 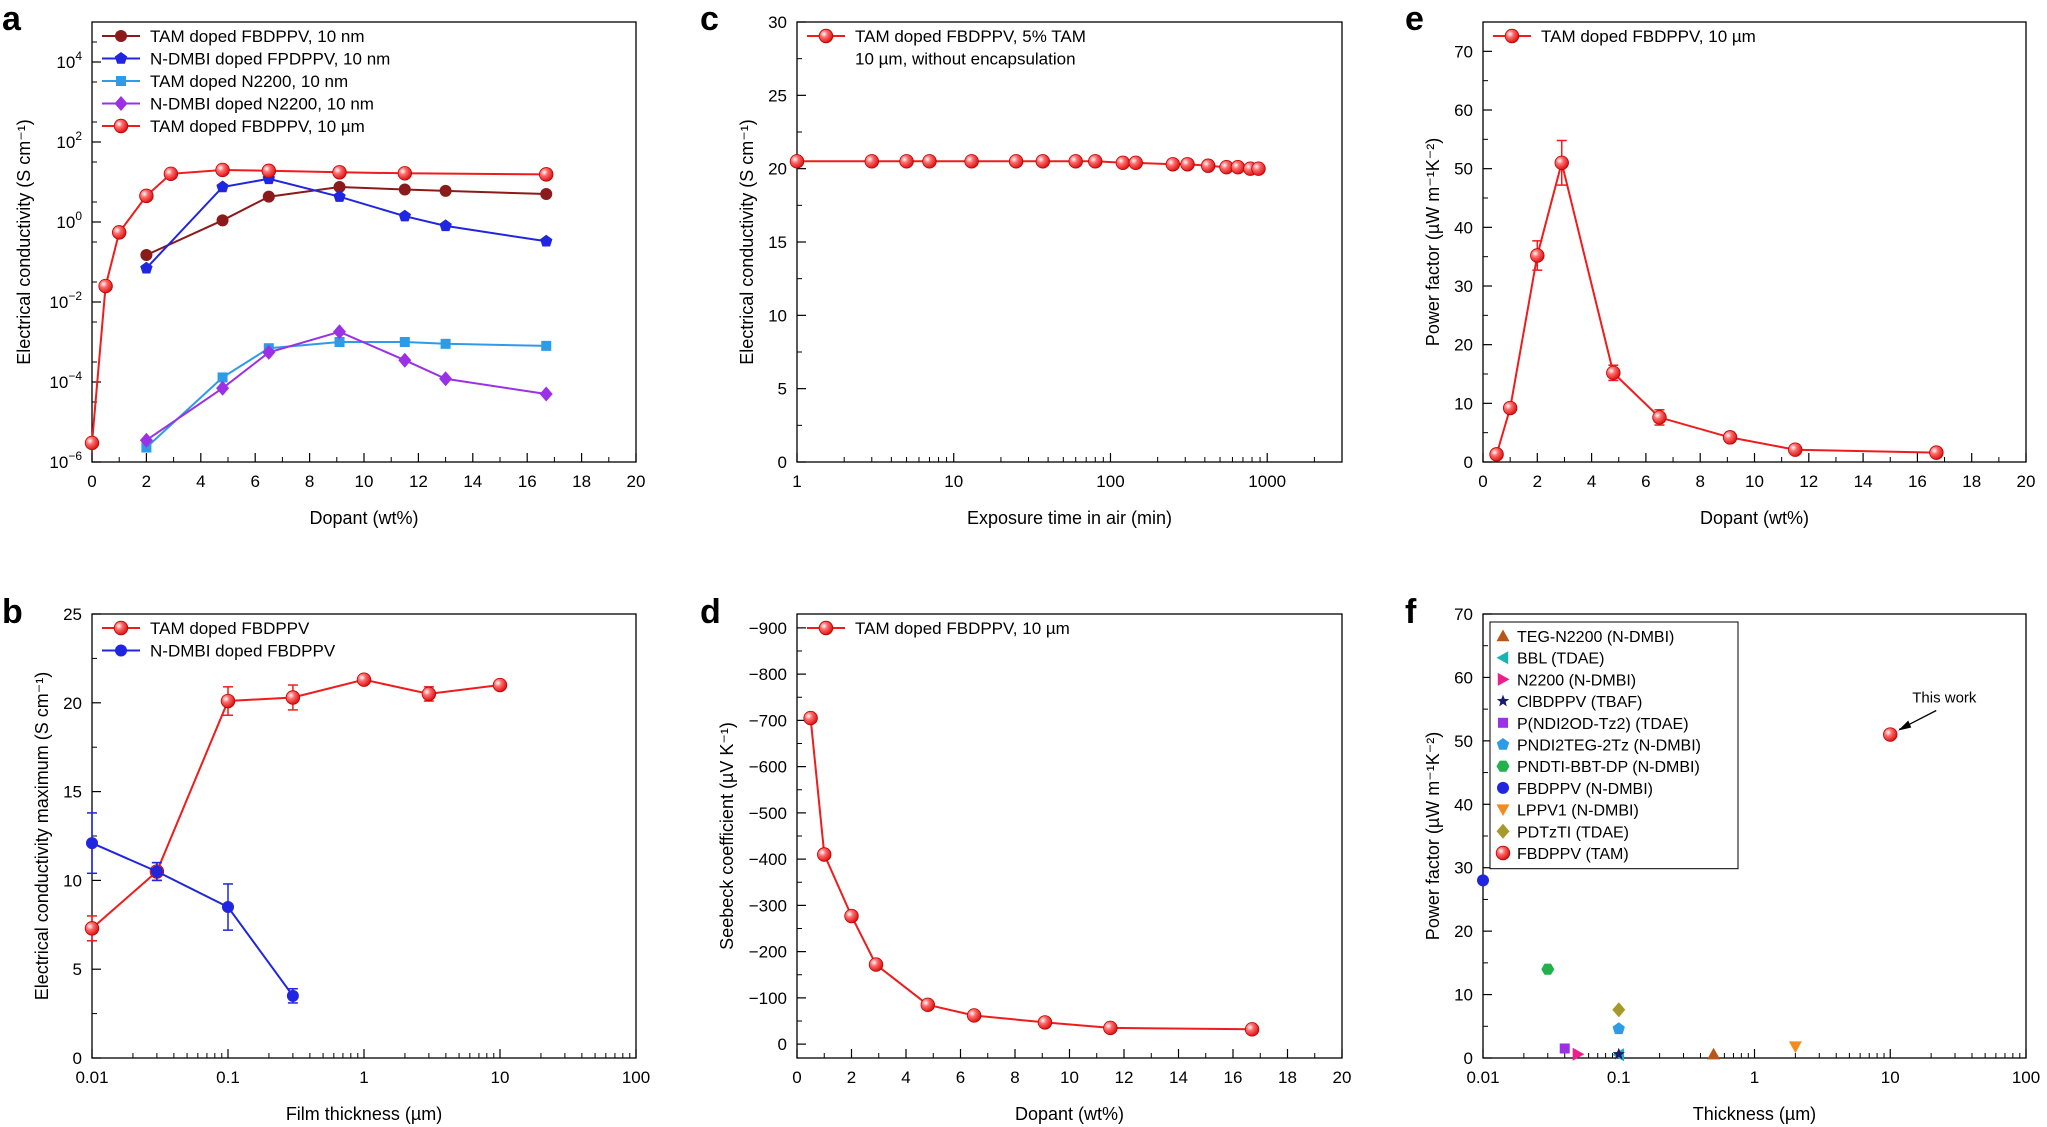 I want to click on x-axis-label: Dopant (wt%), so click(x=363, y=518).